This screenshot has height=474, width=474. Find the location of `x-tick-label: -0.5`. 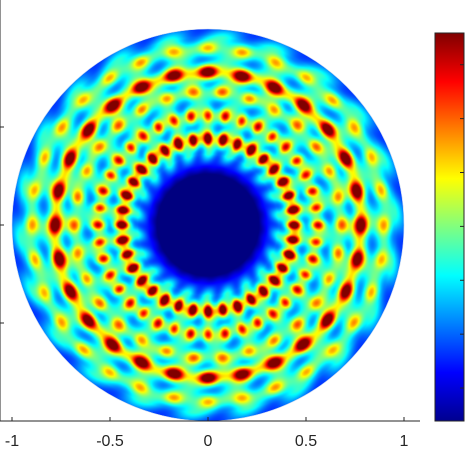

x-tick-label: -0.5 is located at coordinates (110, 441).